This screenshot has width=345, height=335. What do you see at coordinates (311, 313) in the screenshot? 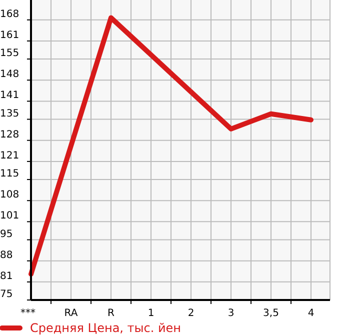
I see `x-tick-label: 4` at bounding box center [311, 313].